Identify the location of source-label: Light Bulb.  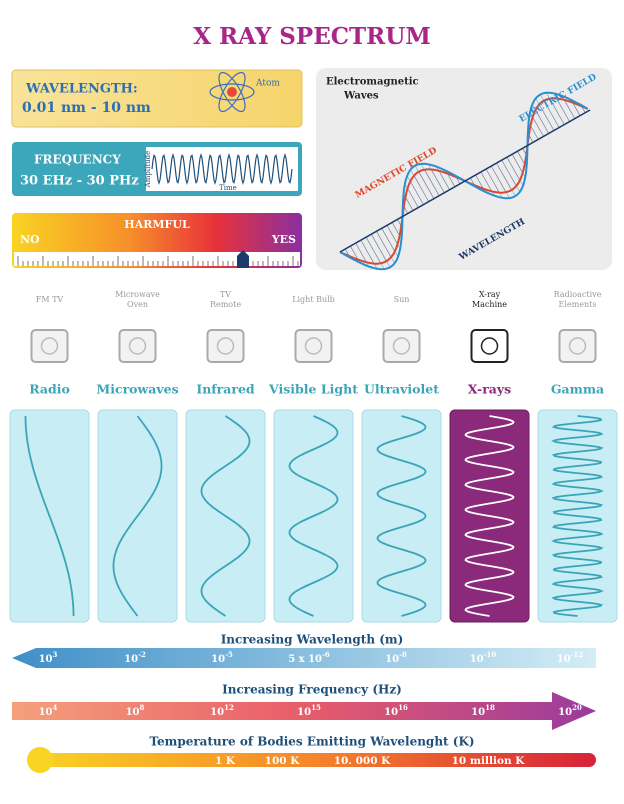
(313, 299).